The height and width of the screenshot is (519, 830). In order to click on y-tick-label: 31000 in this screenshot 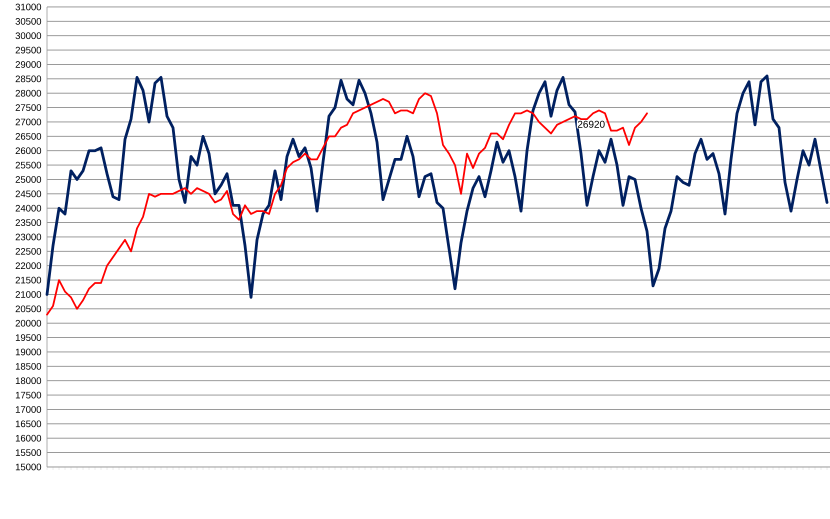, I will do `click(29, 7)`.